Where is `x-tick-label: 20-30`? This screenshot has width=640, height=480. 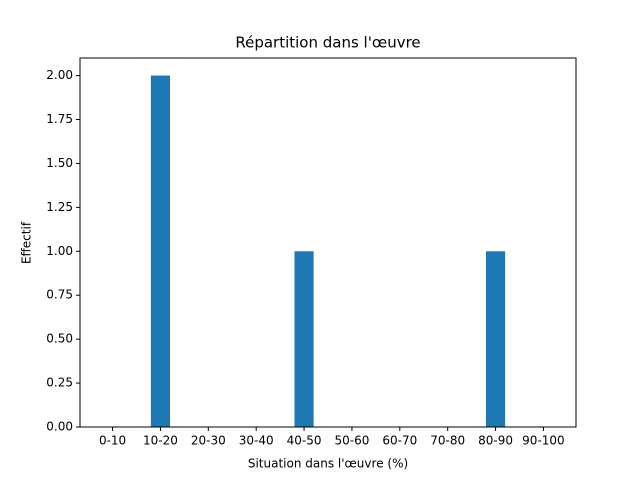
x-tick-label: 20-30 is located at coordinates (208, 441).